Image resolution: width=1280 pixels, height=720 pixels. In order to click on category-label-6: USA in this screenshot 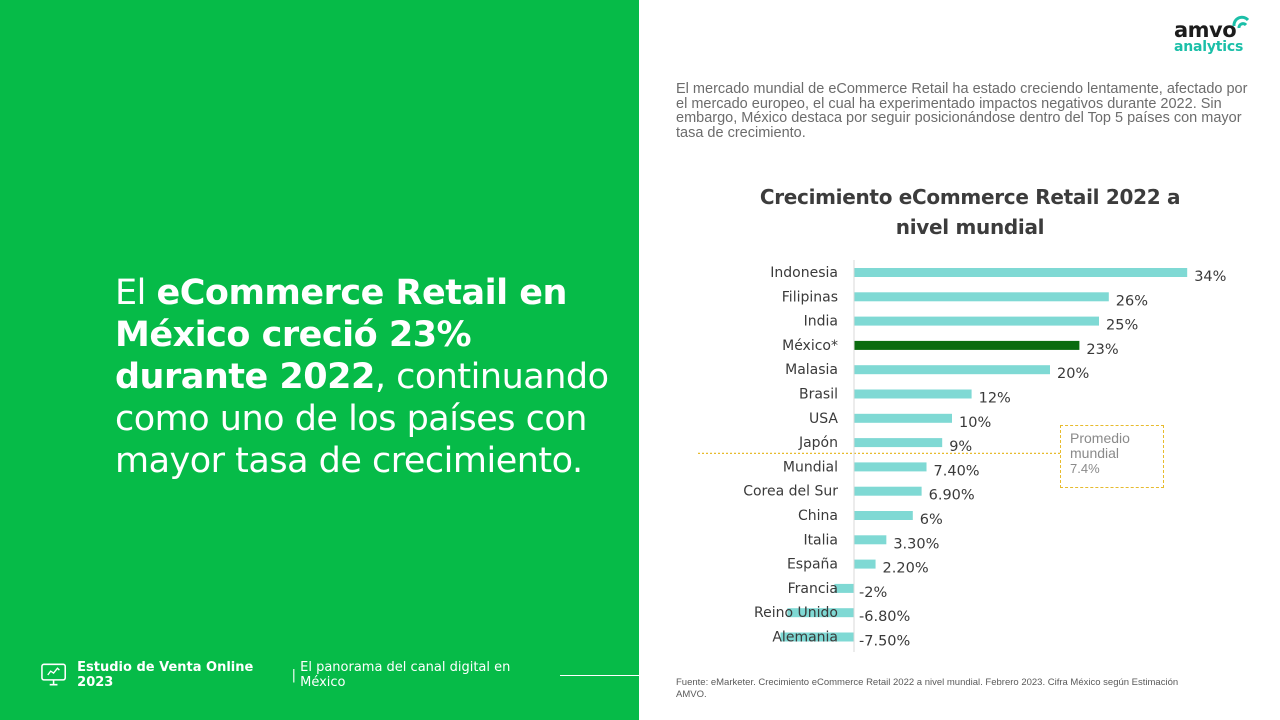, I will do `click(823, 419)`.